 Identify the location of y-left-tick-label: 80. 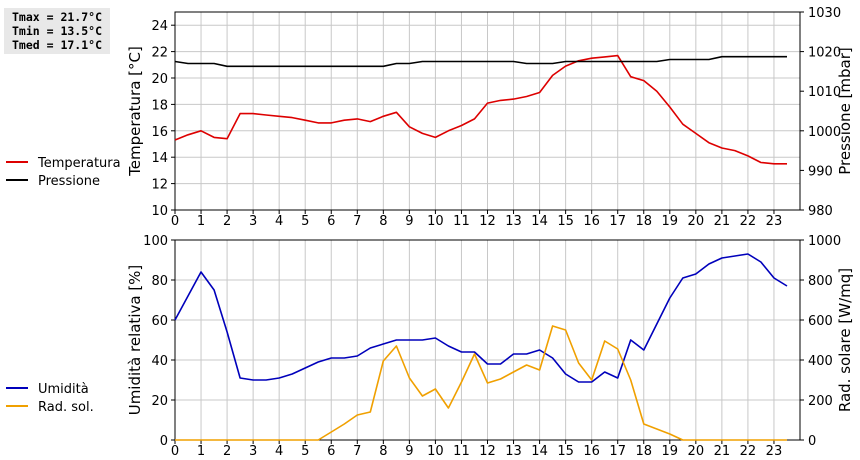
(159, 281).